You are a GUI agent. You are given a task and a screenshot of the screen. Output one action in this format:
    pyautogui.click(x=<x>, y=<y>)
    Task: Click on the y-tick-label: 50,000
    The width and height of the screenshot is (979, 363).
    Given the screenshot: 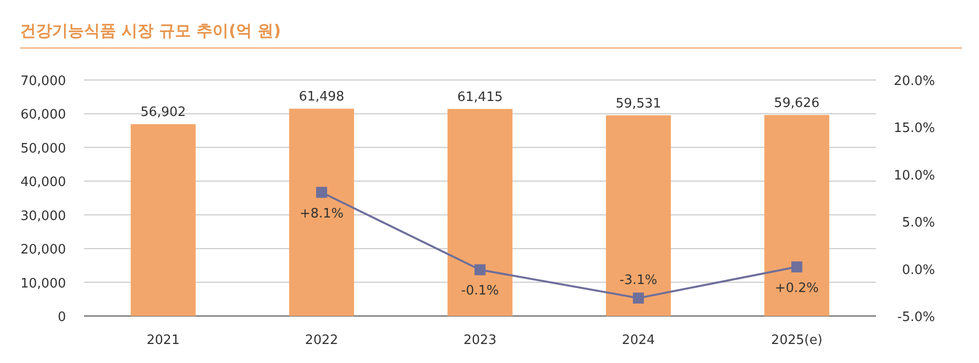 What is the action you would take?
    pyautogui.click(x=43, y=148)
    